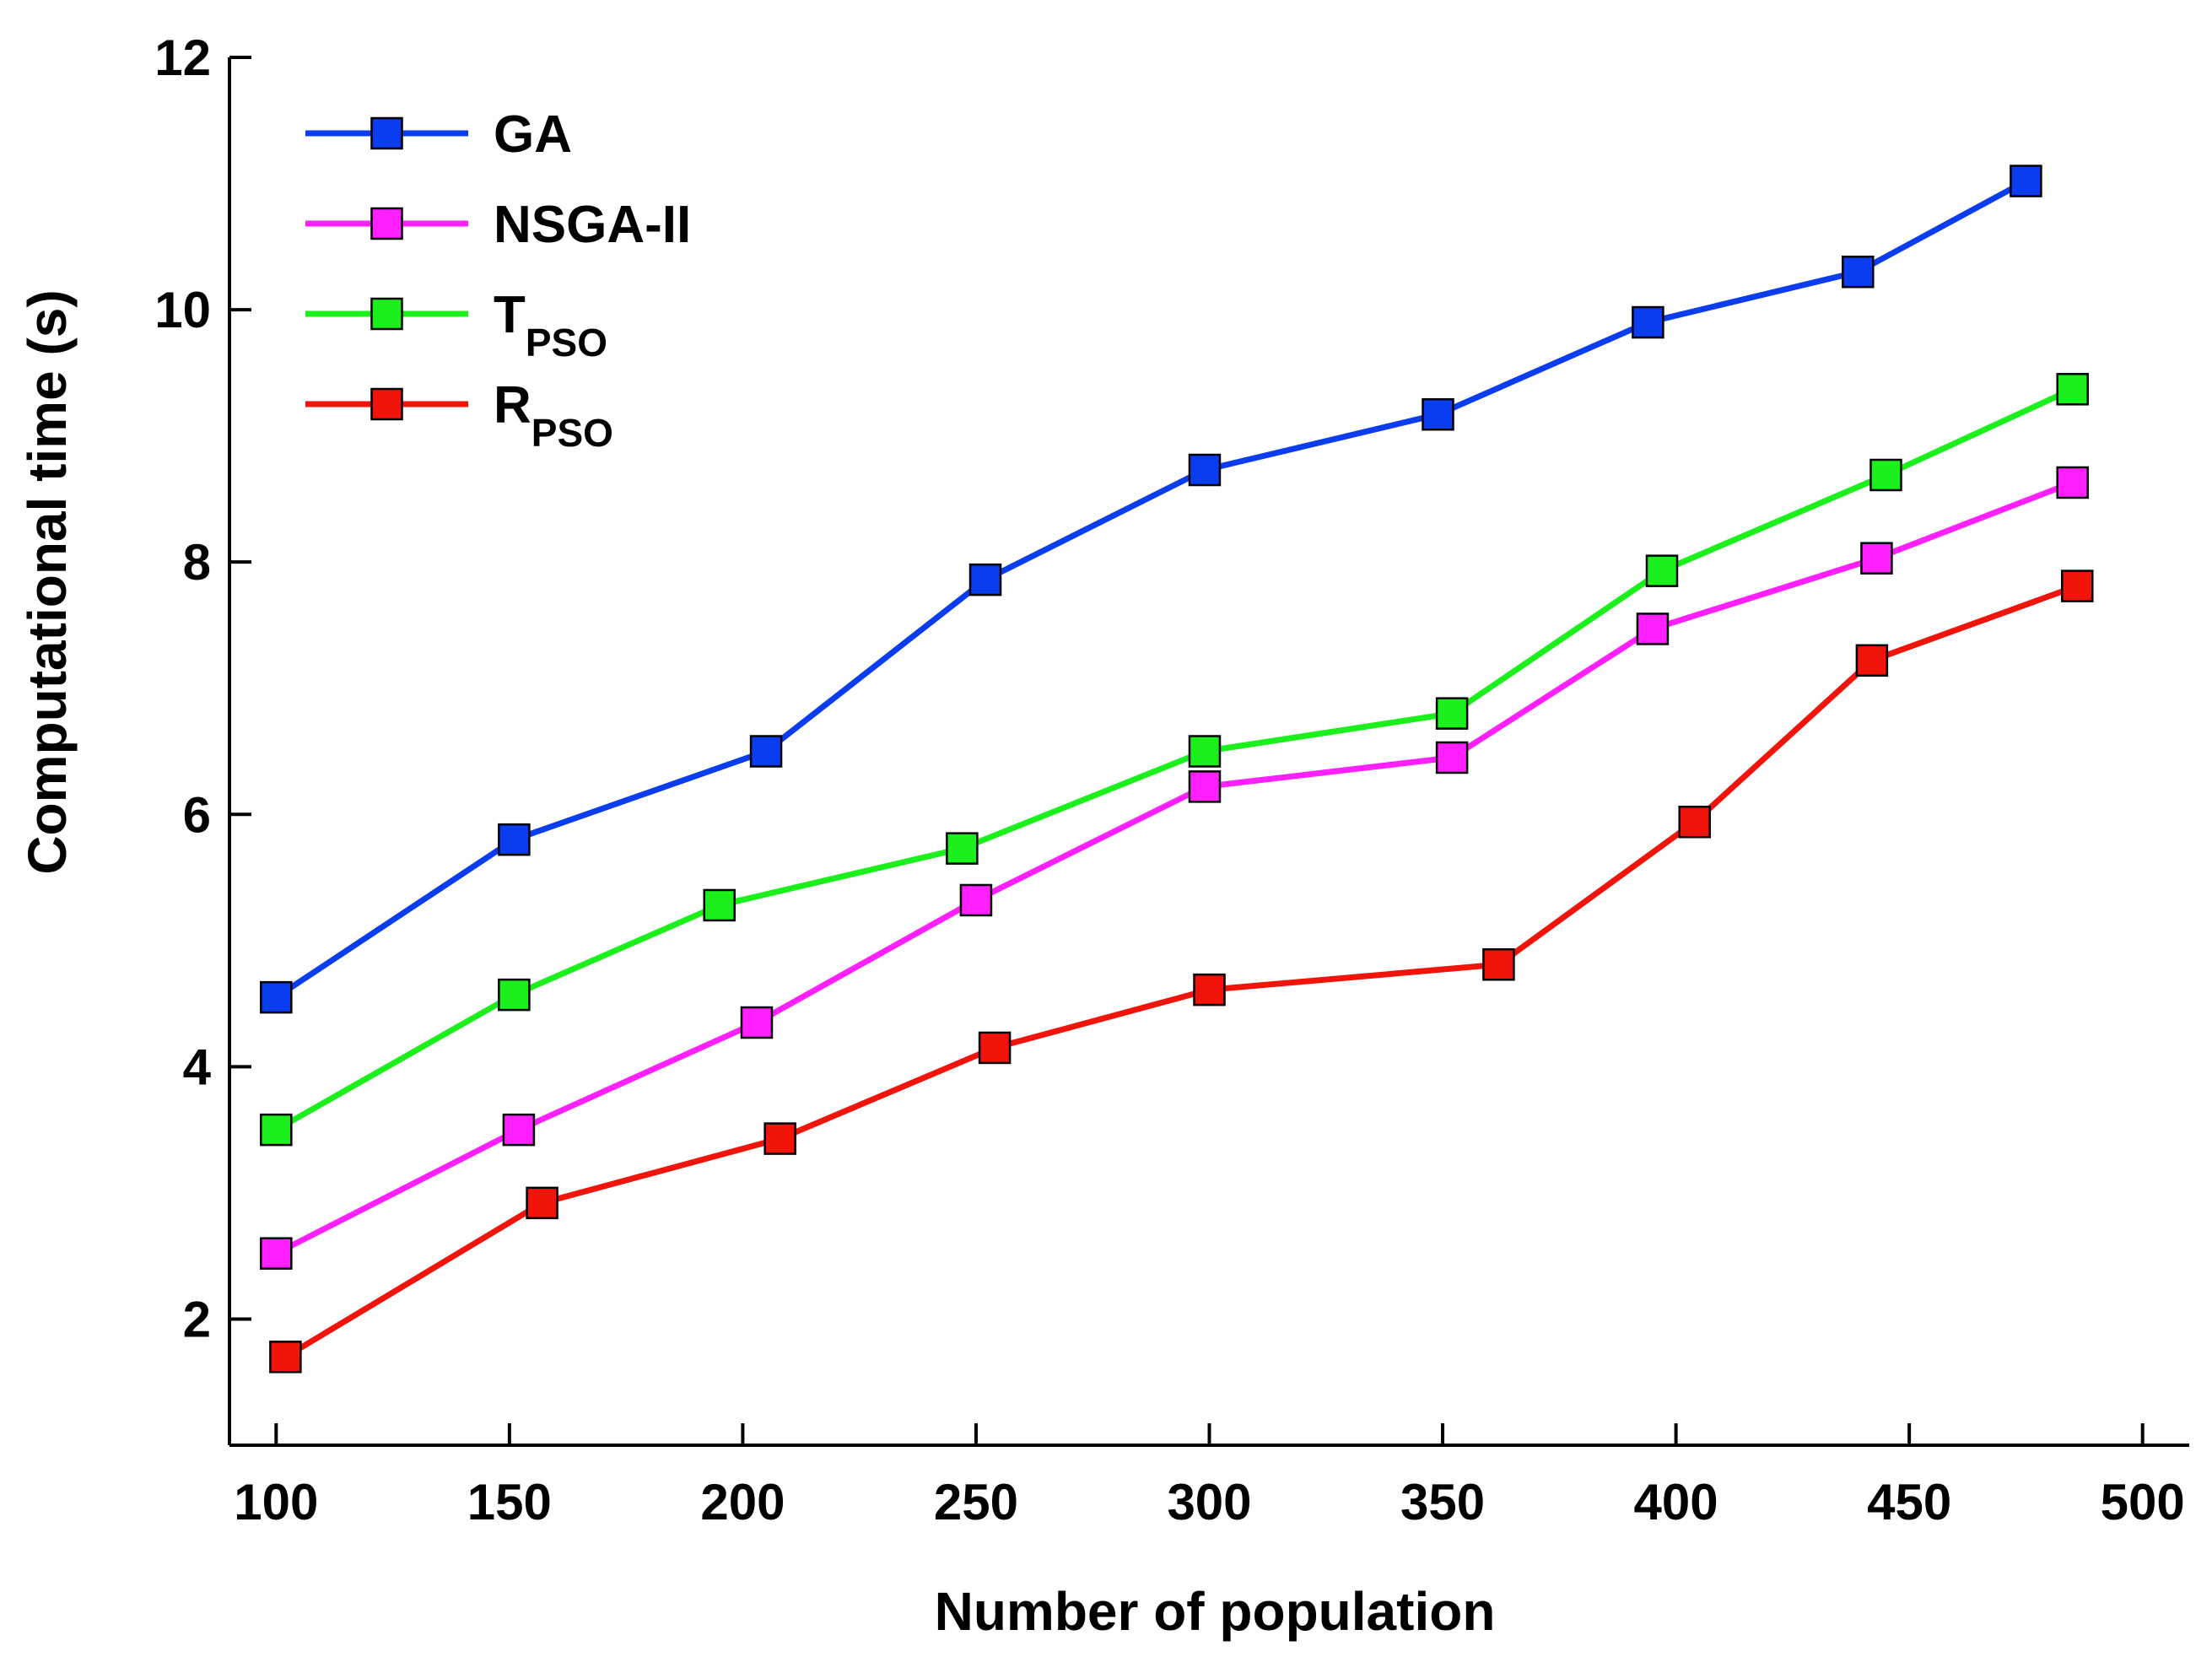 The image size is (2212, 1673). What do you see at coordinates (1209, 1502) in the screenshot?
I see `x-tick-label: 300` at bounding box center [1209, 1502].